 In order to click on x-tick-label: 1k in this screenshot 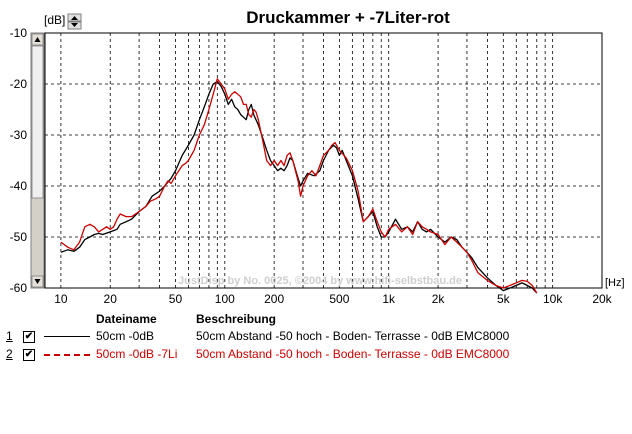, I will do `click(389, 299)`.